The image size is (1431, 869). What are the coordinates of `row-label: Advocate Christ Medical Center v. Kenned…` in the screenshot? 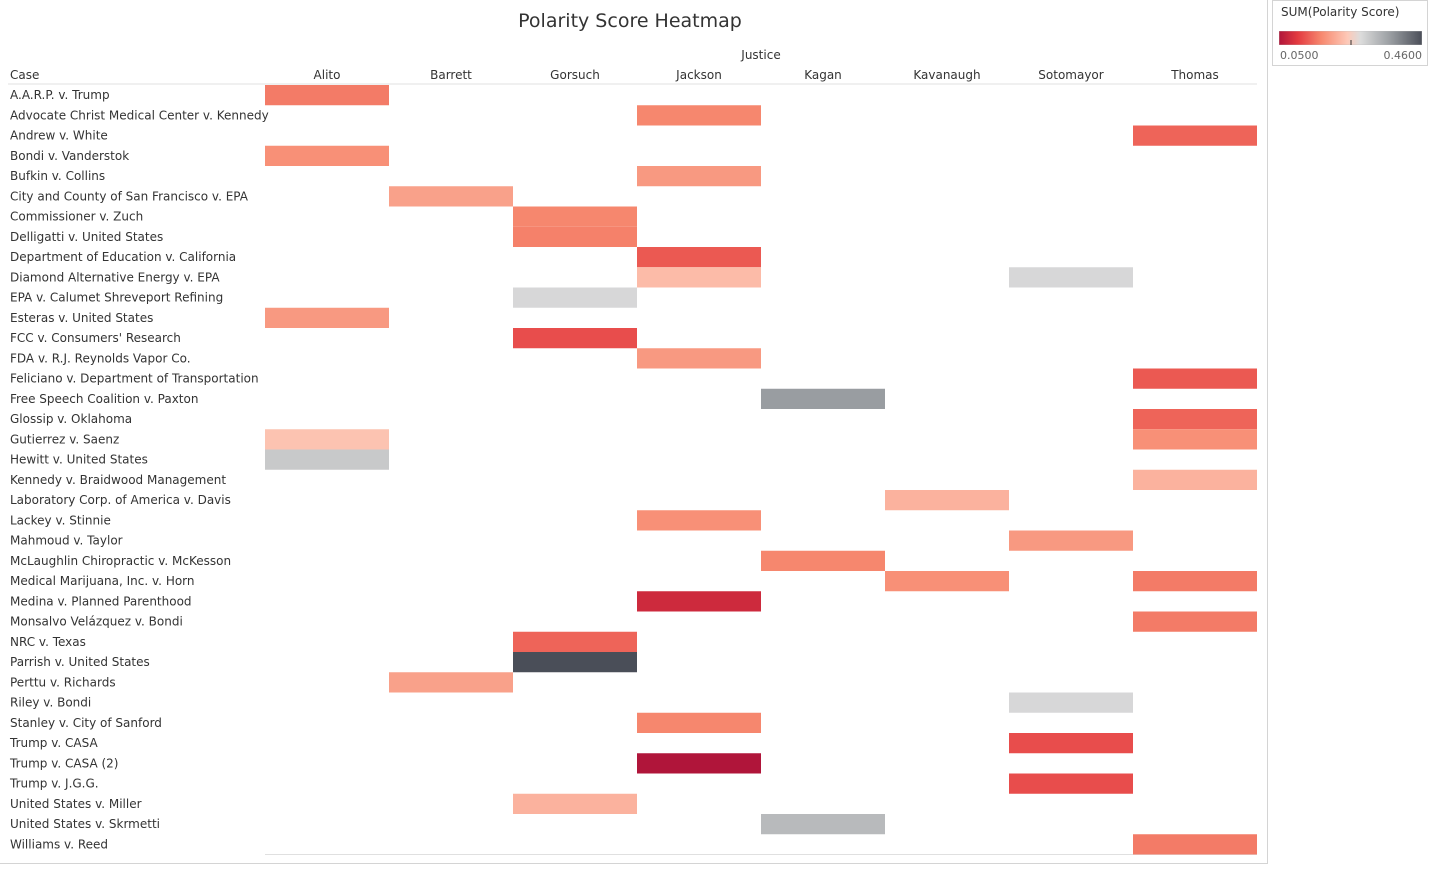 It's located at (139, 115).